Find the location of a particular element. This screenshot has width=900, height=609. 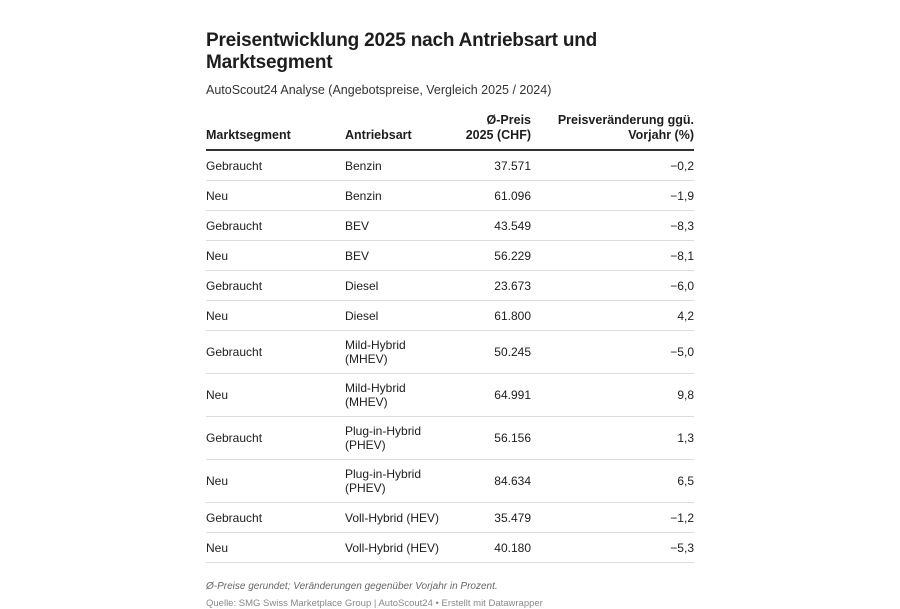

table-row: Neu Benzin 61.096 −1,9 is located at coordinates (450, 195).